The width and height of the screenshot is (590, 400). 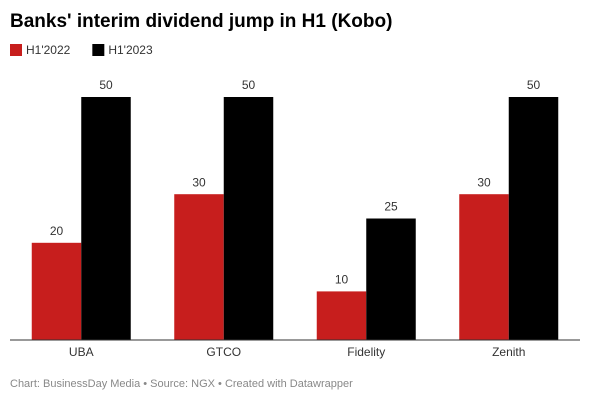 I want to click on x-tick-label: Zenith, so click(x=508, y=352).